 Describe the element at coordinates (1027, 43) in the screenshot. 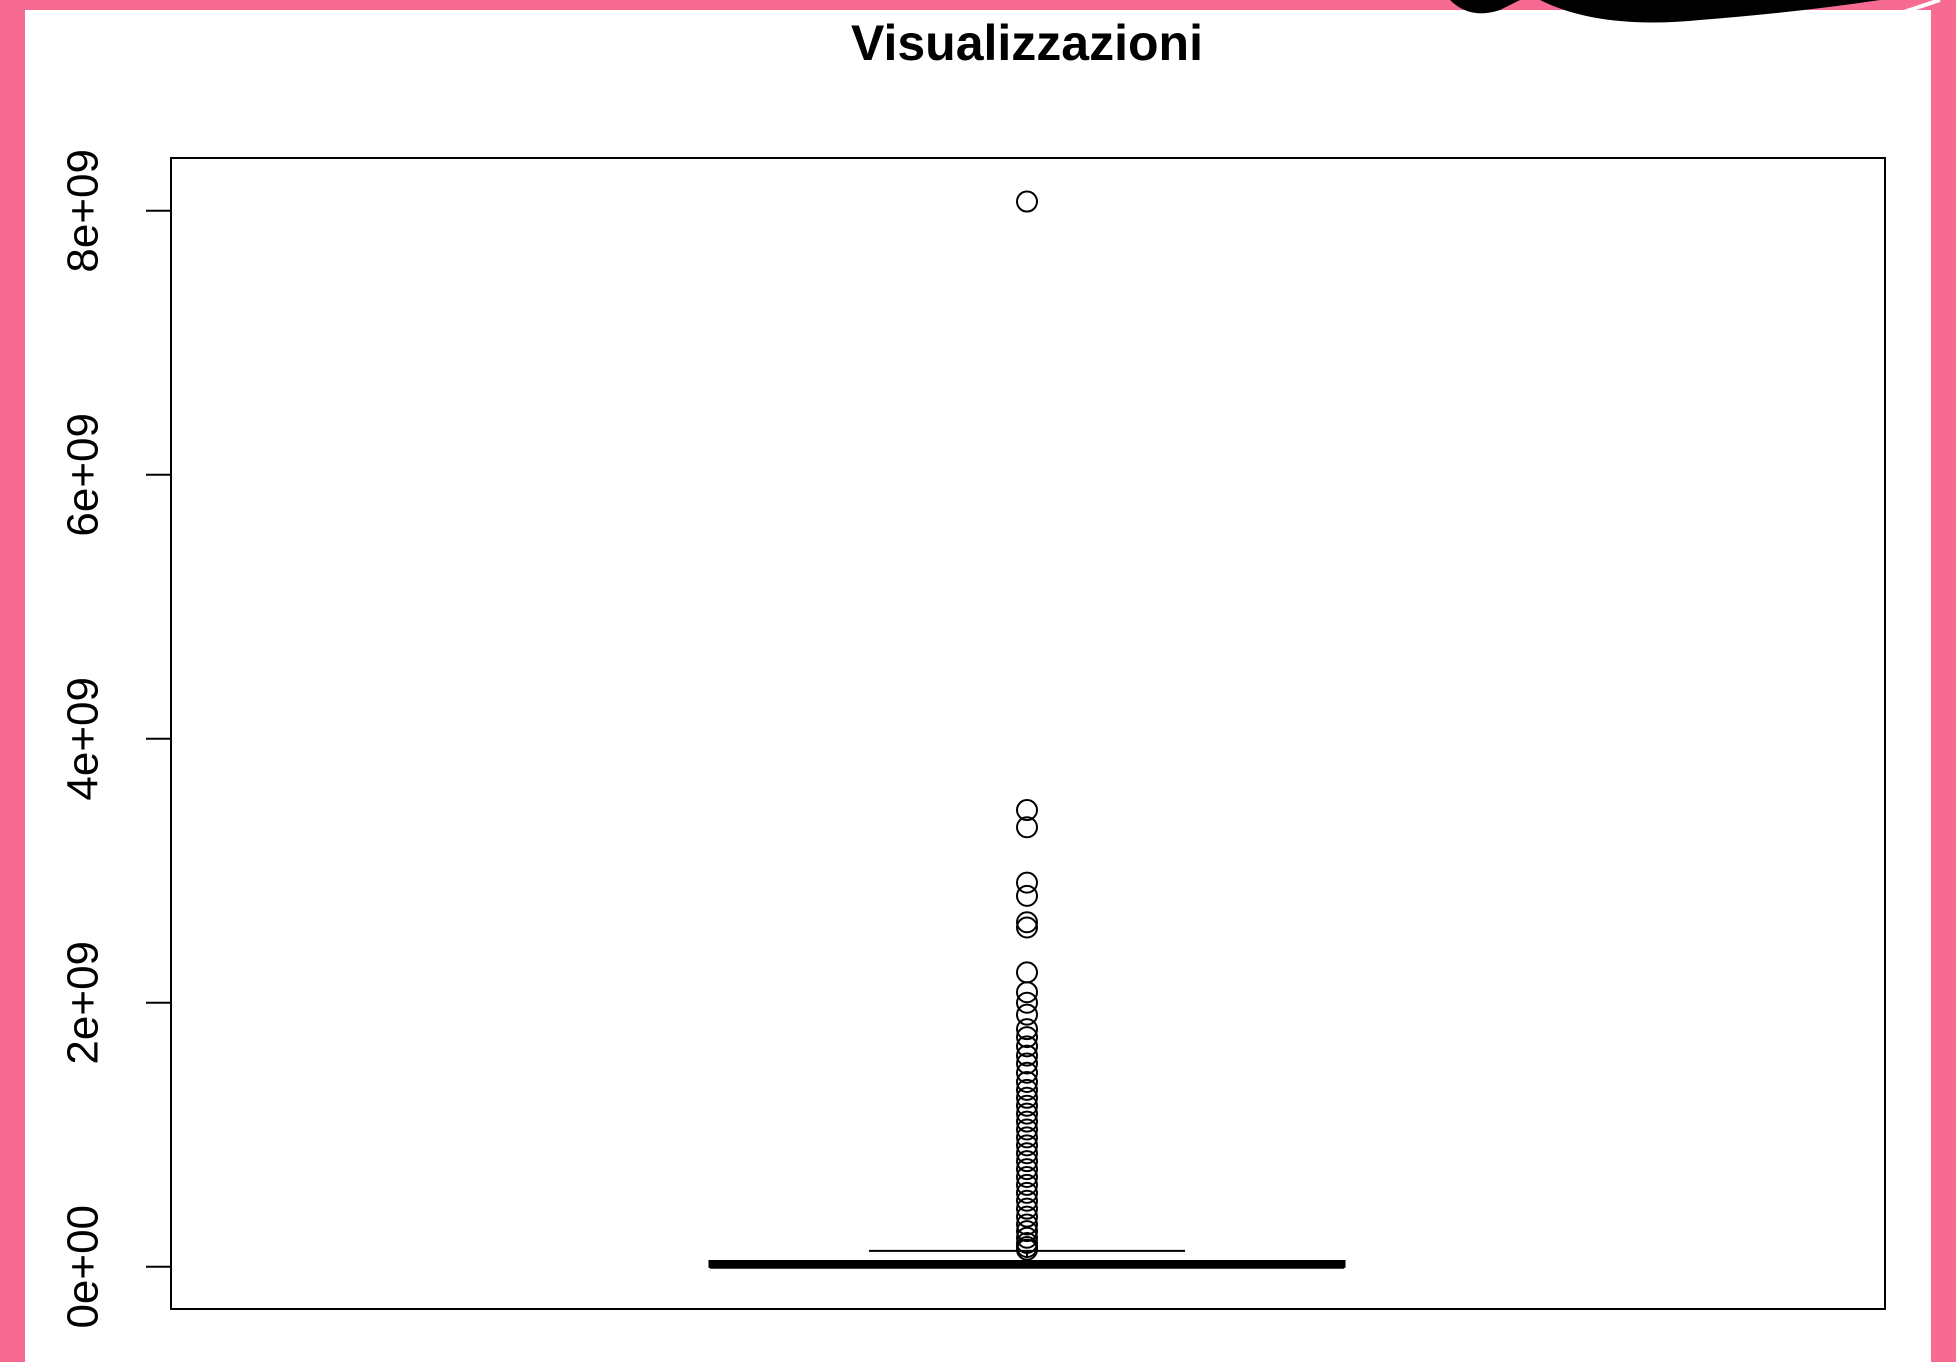

I see `chart-title: Visualizzazioni` at that location.